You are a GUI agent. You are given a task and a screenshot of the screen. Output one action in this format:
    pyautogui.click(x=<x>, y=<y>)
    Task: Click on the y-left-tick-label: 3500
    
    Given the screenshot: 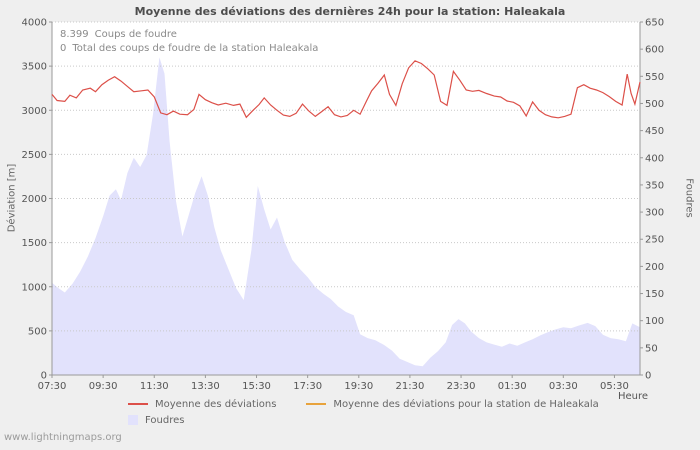 What is the action you would take?
    pyautogui.click(x=34, y=67)
    